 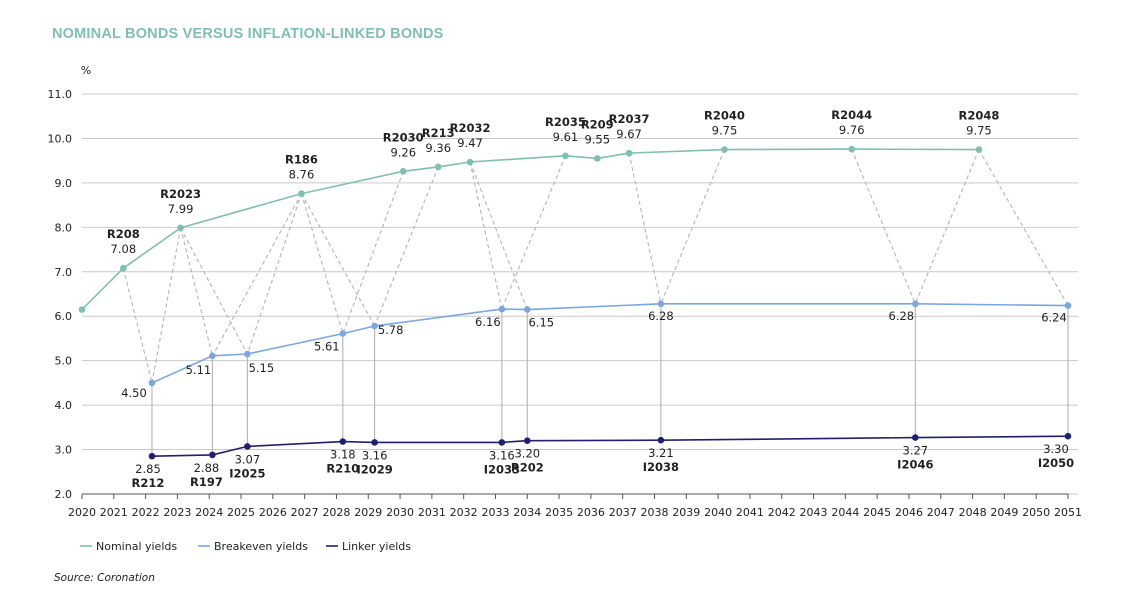 I want to click on bond-label: R208, so click(x=123, y=234).